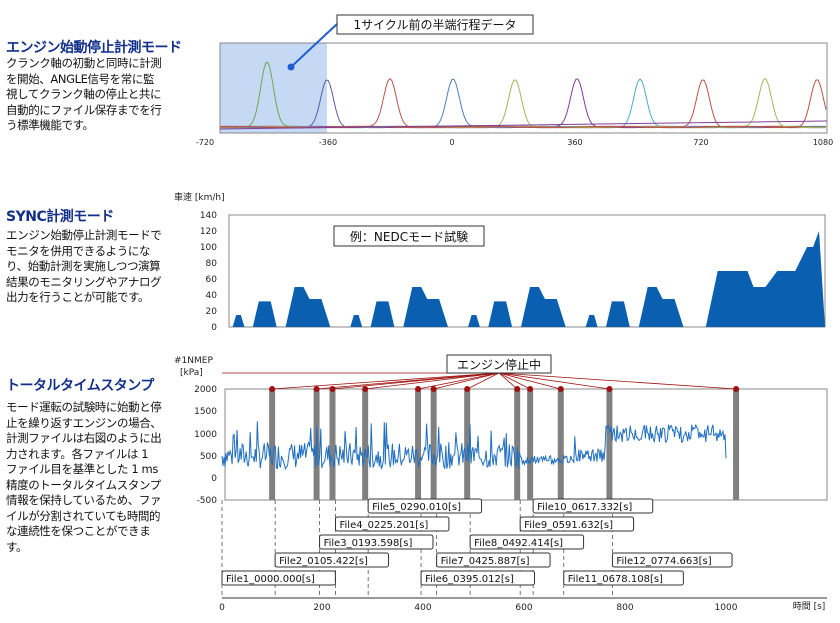 The image size is (840, 623). Describe the element at coordinates (514, 142) in the screenshot. I see `chart1-x-ticks: -720 -360 0 360 720 1080` at that location.